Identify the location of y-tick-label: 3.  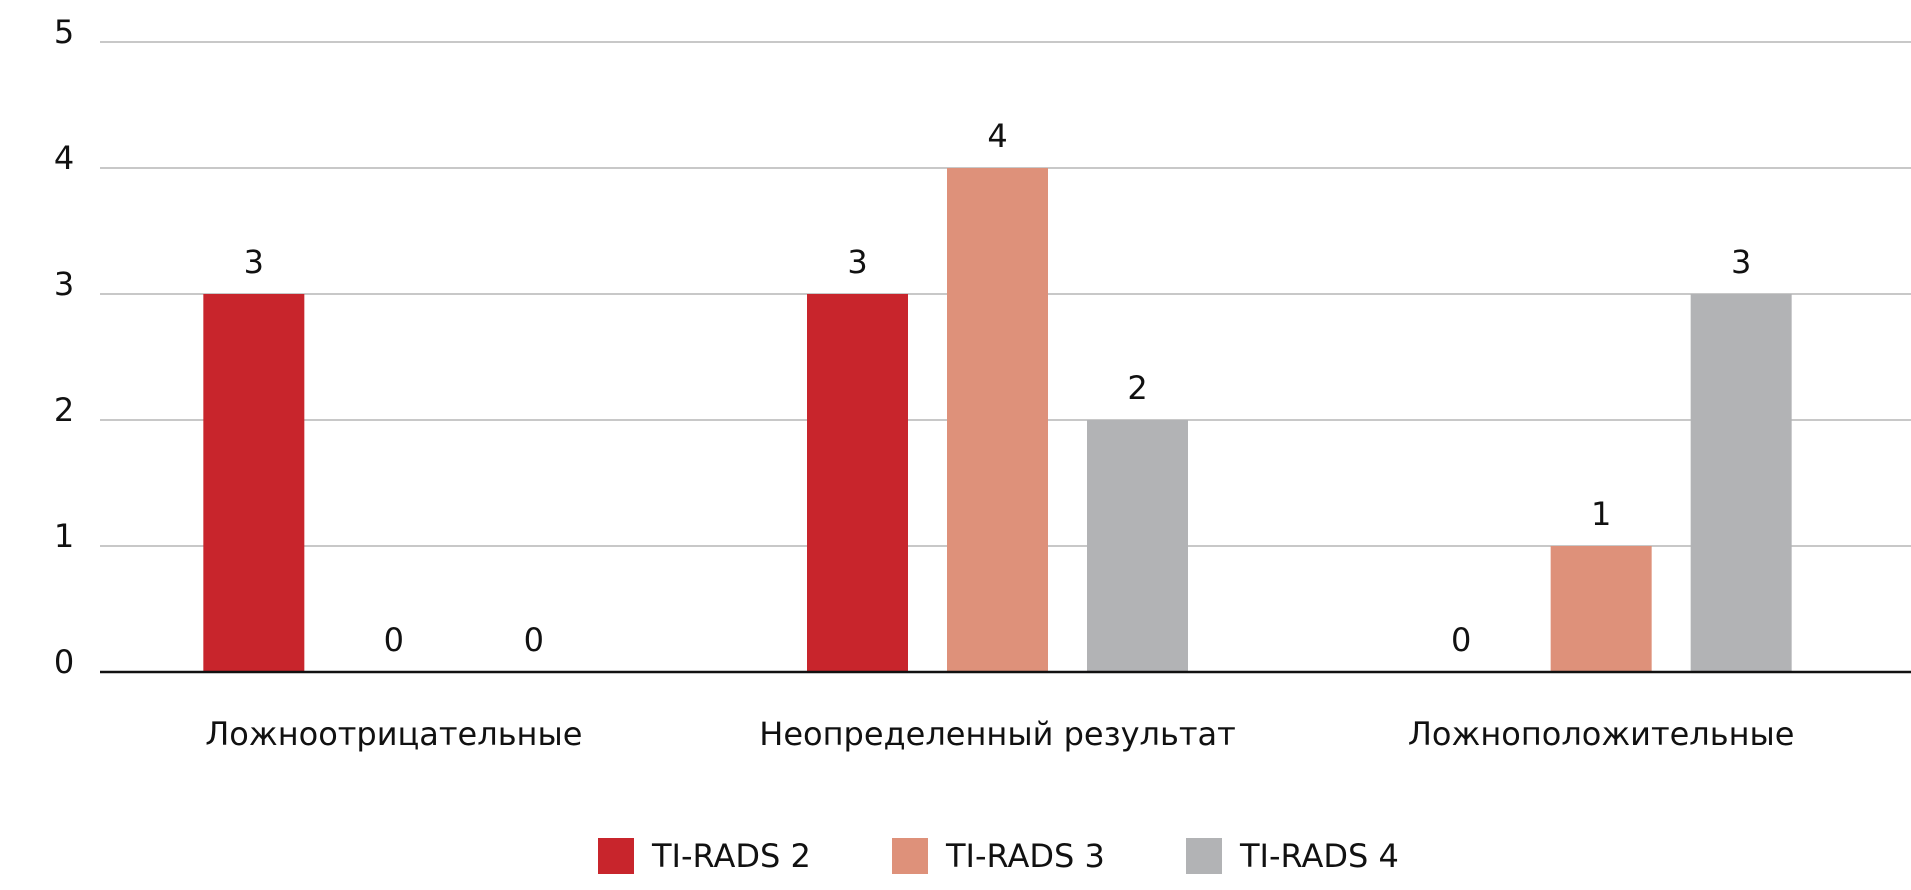
(64, 284).